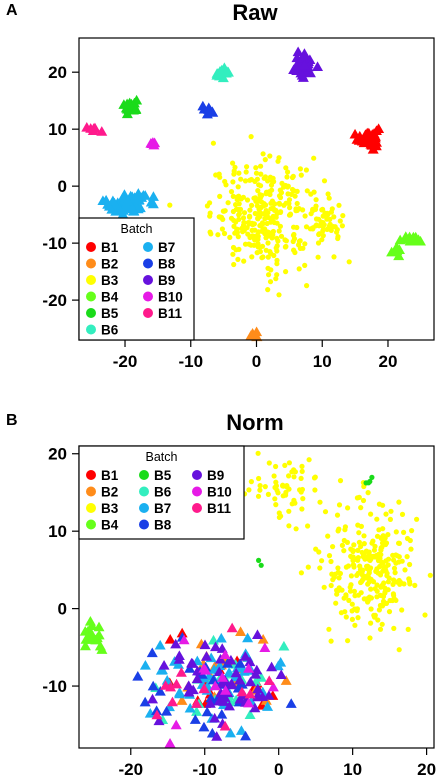 Image resolution: width=447 pixels, height=780 pixels. I want to click on cluster-b3, so click(365, 565).